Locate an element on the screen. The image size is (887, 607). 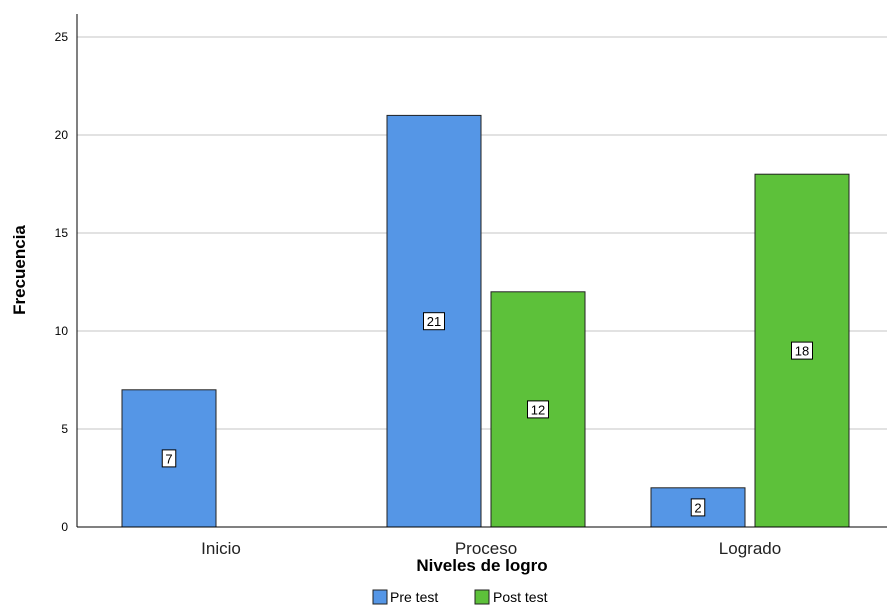
x-tick-label: Logrado is located at coordinates (750, 548).